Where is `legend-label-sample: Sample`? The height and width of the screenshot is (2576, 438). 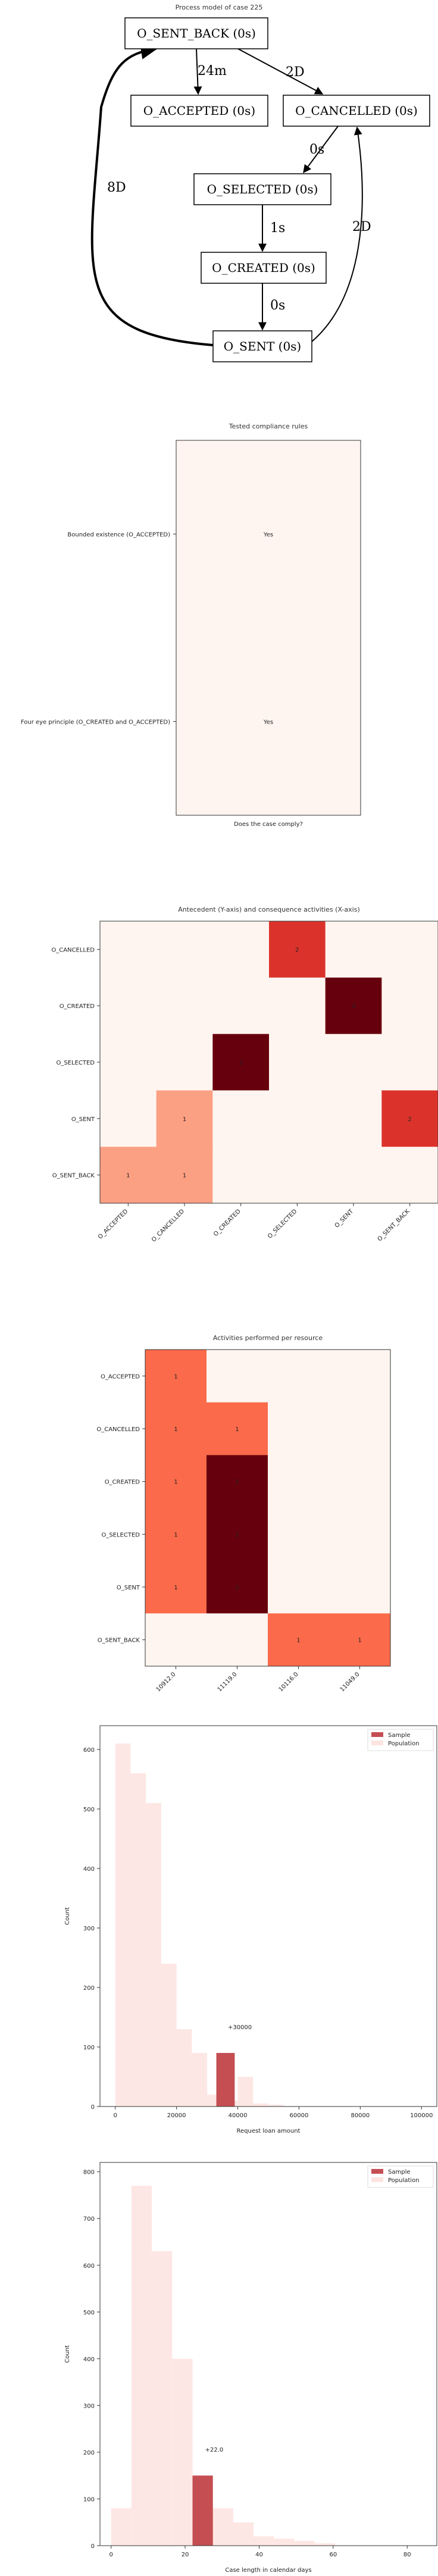 legend-label-sample: Sample is located at coordinates (399, 1735).